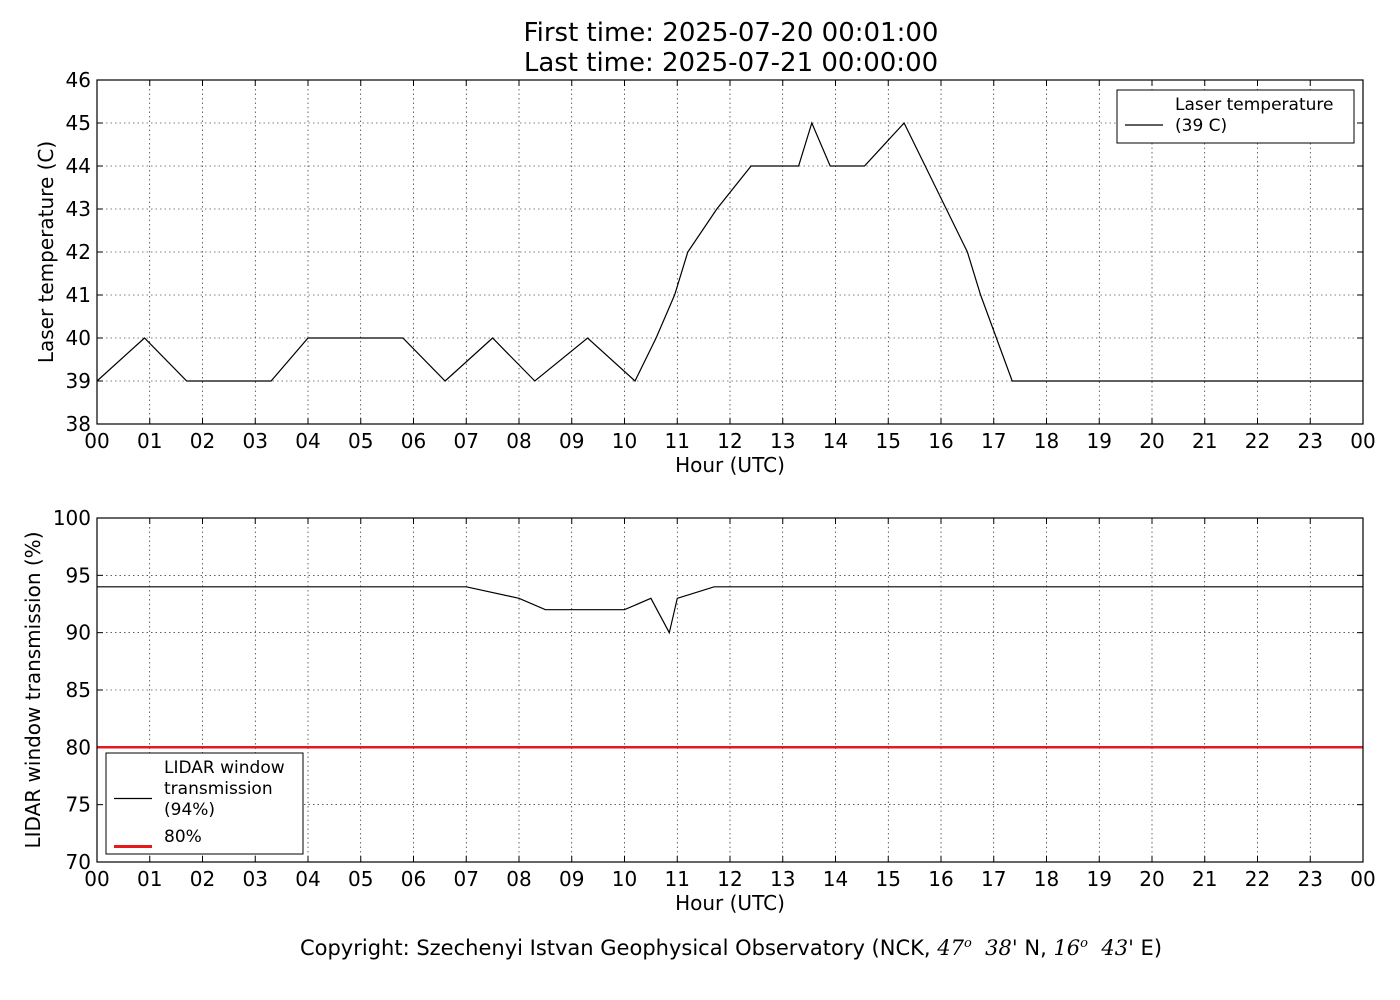  I want to click on longitude-minutes: 43', so click(1117, 948).